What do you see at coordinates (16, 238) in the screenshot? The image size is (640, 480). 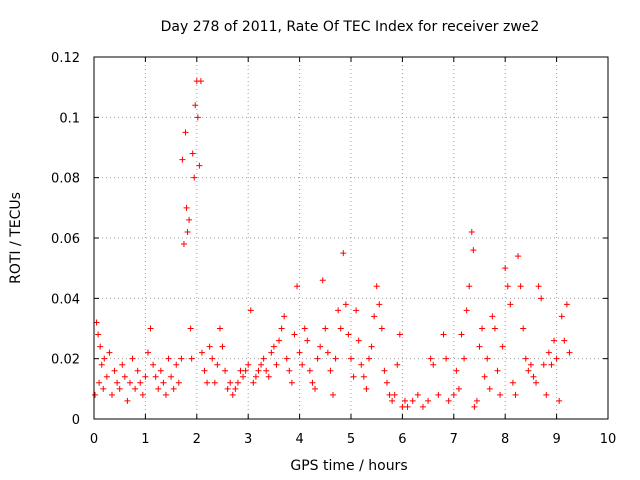 I see `y-axis-title: ROTI / TECUs` at bounding box center [16, 238].